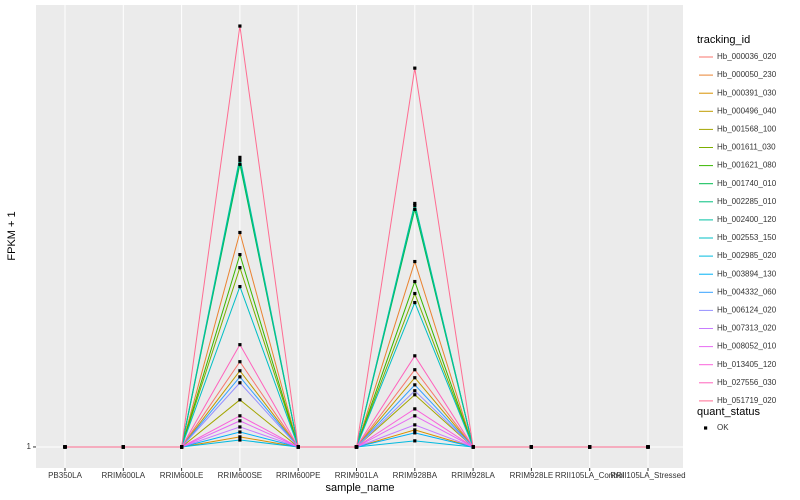 This screenshot has width=800, height=500. Describe the element at coordinates (359, 488) in the screenshot. I see `x-axis-title: sample_name` at that location.